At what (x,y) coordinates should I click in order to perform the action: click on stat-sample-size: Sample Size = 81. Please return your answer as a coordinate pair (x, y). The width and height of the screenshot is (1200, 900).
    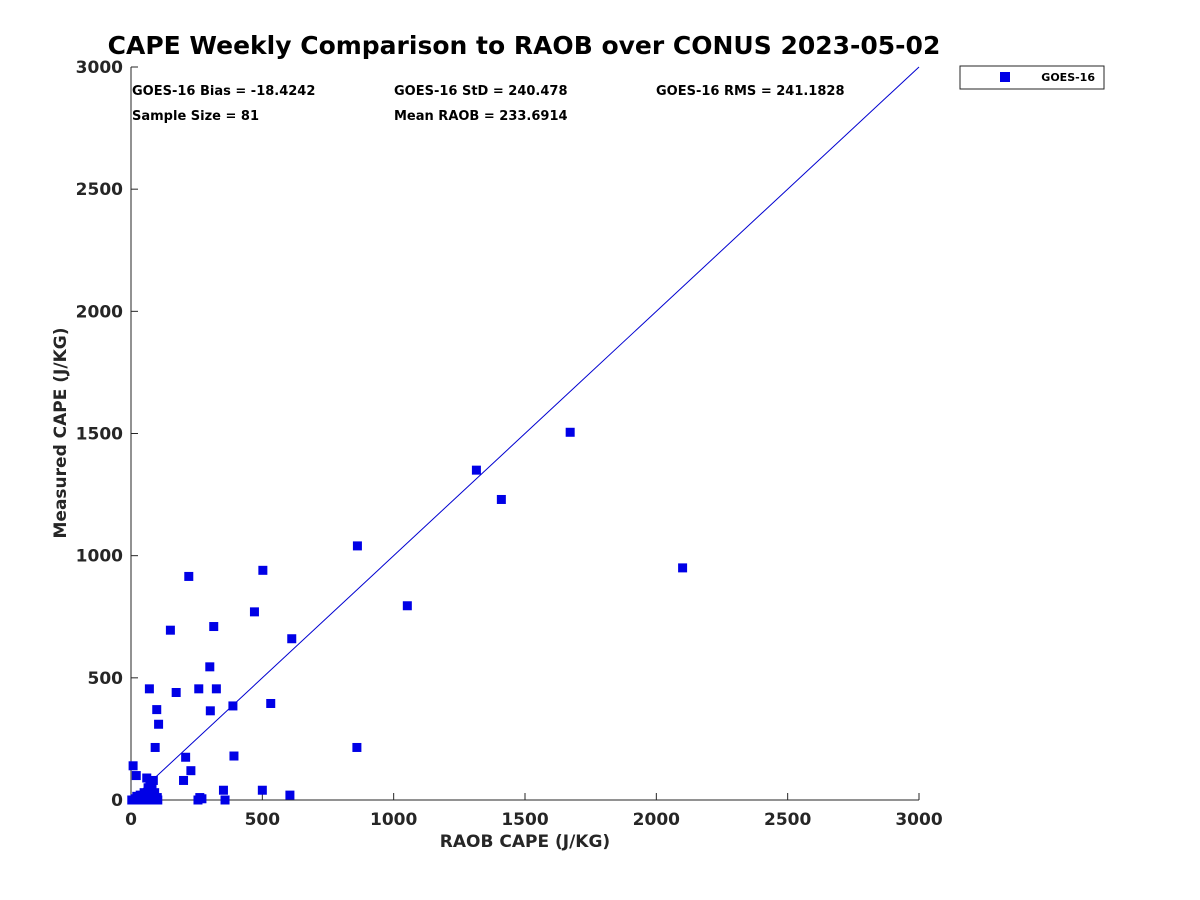
    Looking at the image, I should click on (195, 116).